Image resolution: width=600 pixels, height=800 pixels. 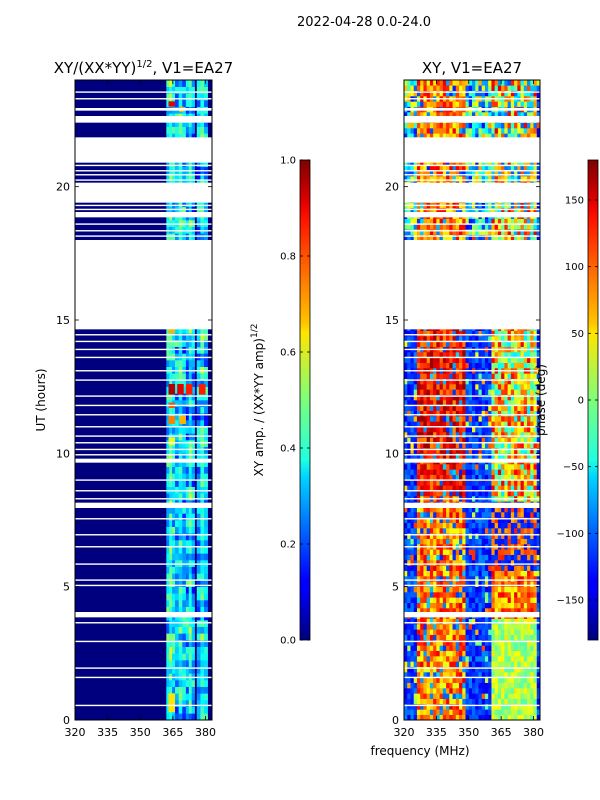 What do you see at coordinates (143, 641) in the screenshot?
I see `amplitude-flag-line` at bounding box center [143, 641].